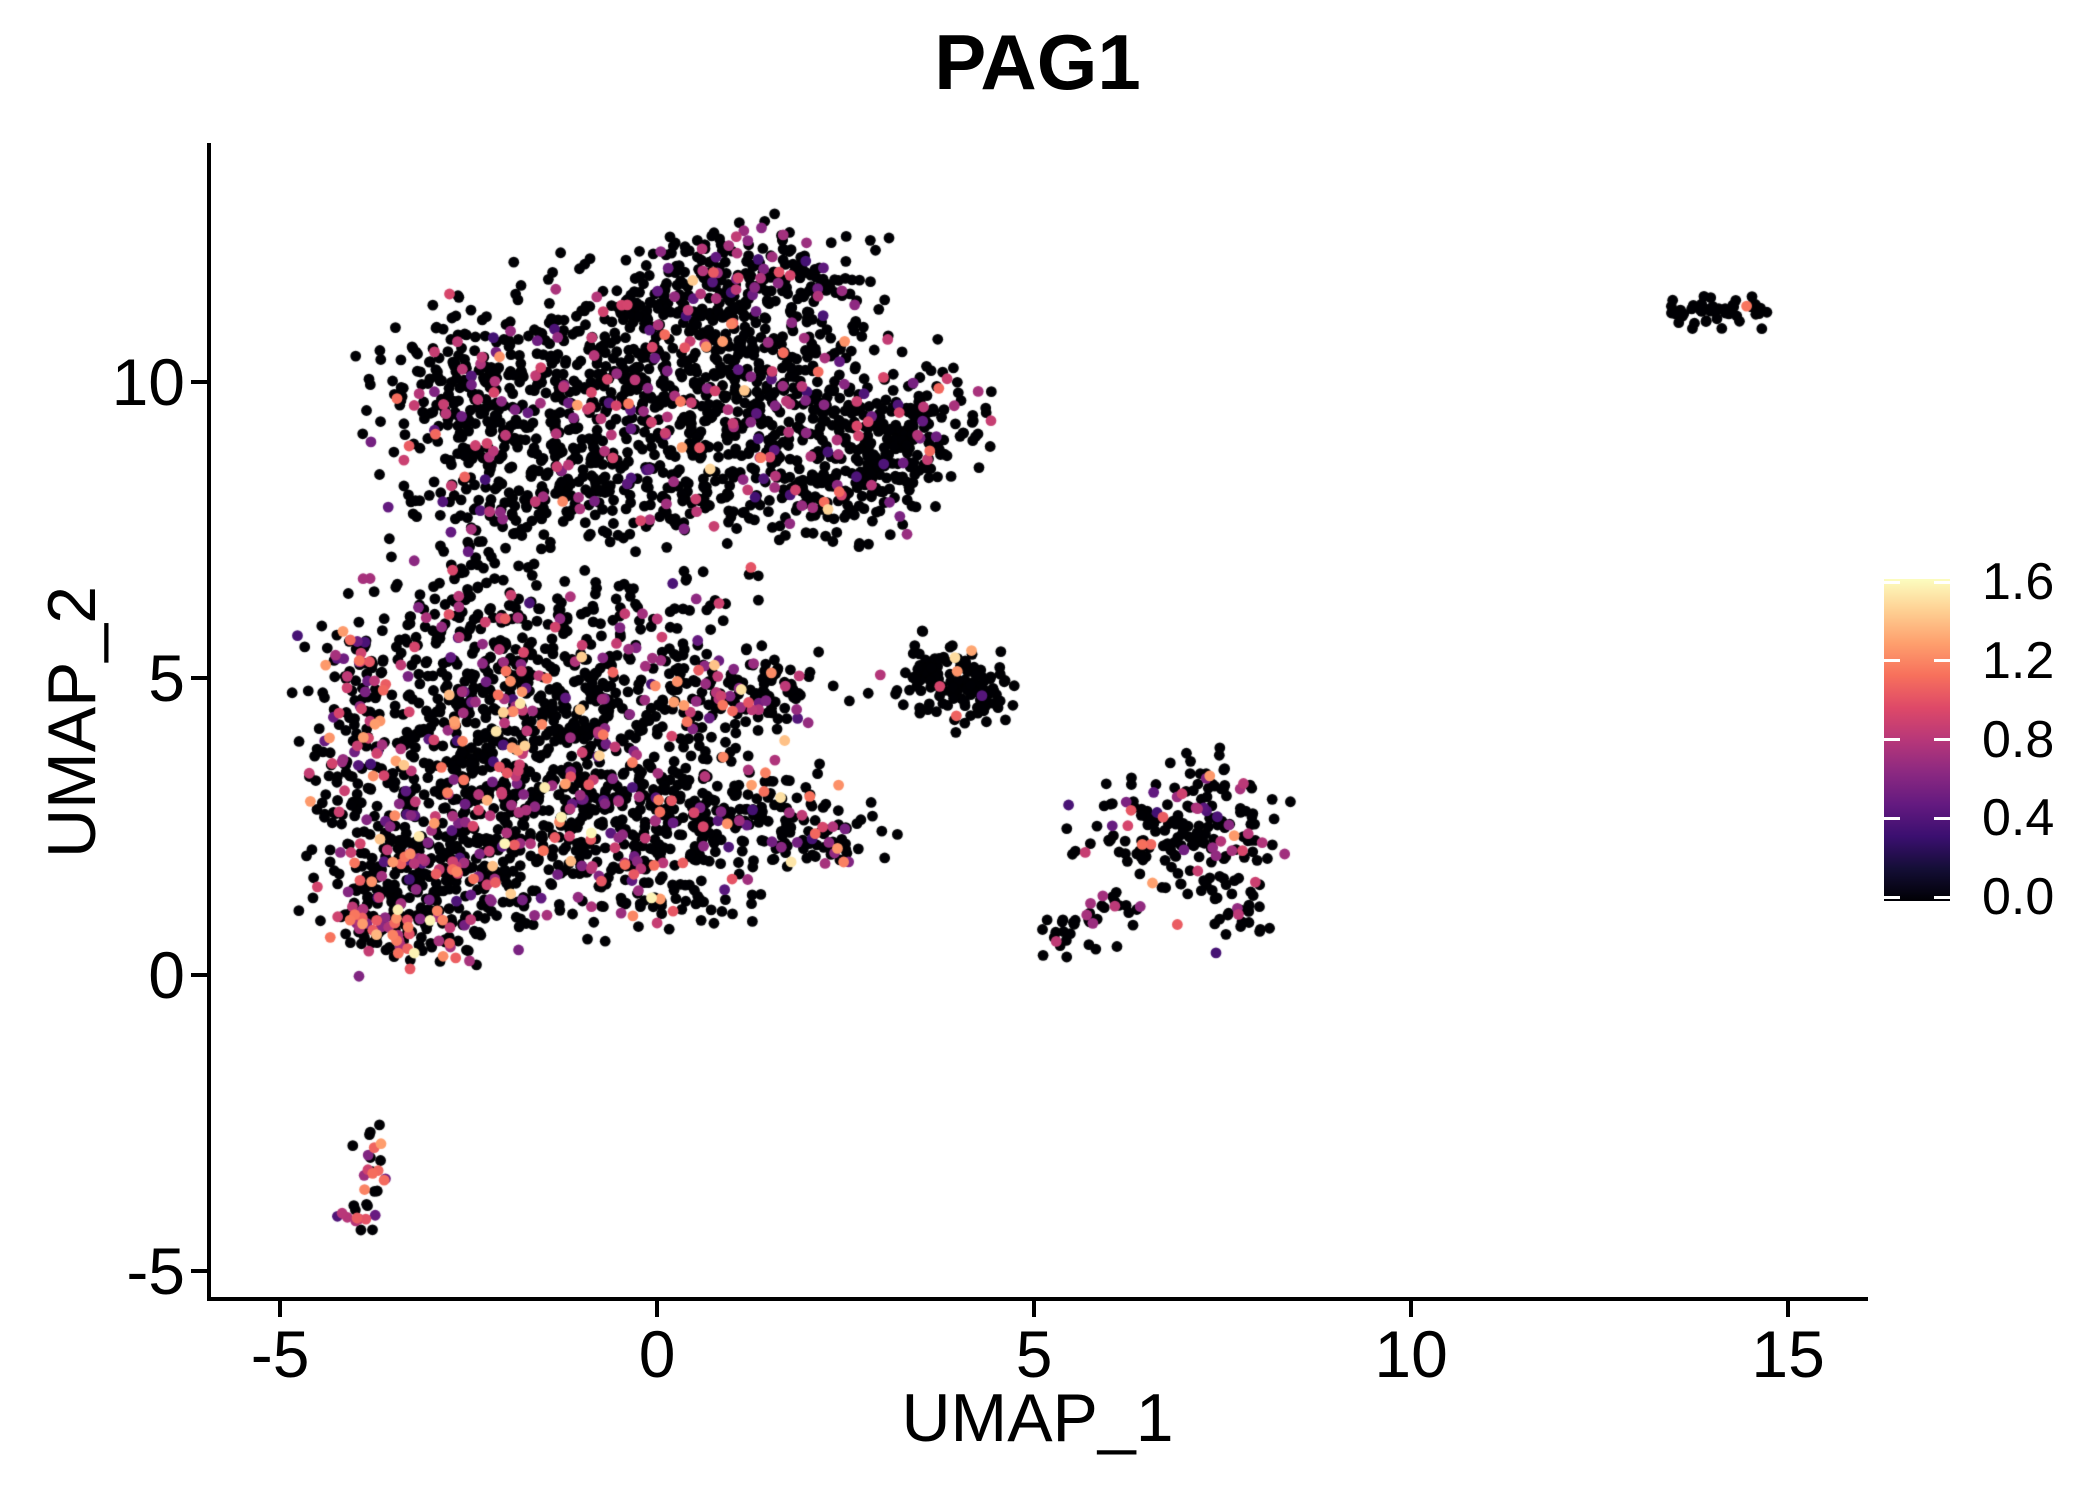 Image resolution: width=2100 pixels, height=1500 pixels. What do you see at coordinates (2018, 818) in the screenshot?
I see `legend-tick-label: 0.4` at bounding box center [2018, 818].